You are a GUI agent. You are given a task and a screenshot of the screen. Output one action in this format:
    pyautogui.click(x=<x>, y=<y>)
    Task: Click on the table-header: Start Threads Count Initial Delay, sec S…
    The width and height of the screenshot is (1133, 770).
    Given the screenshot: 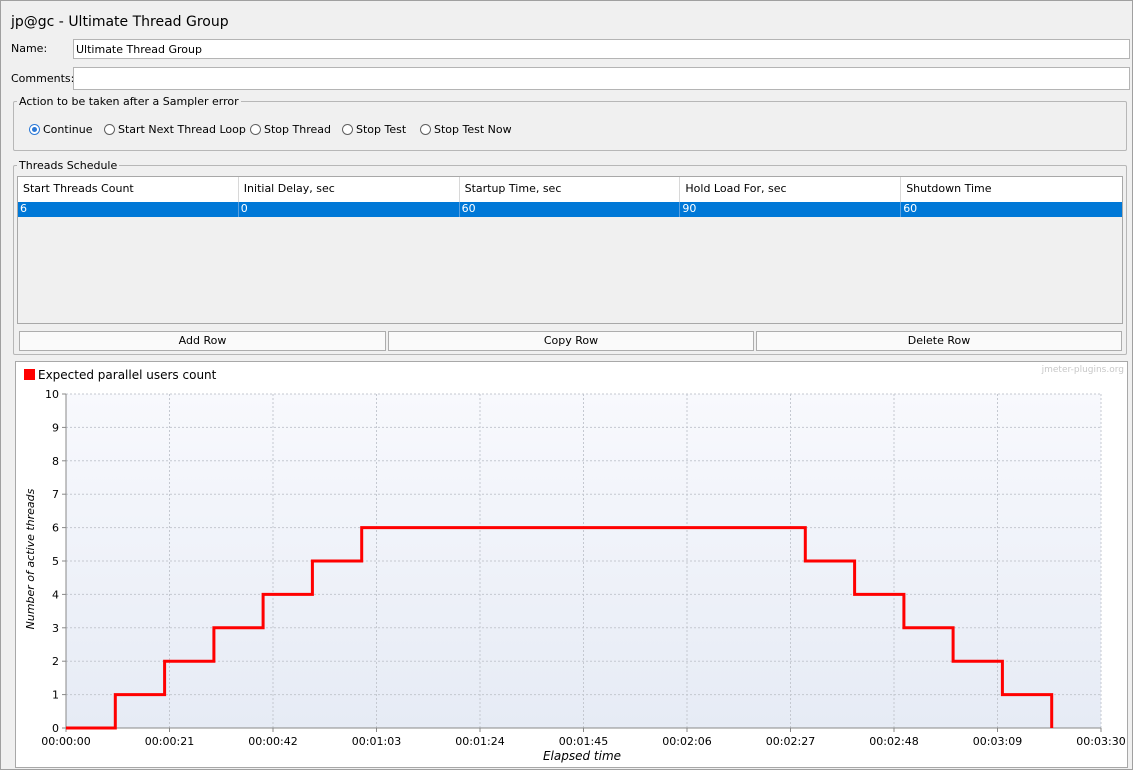 What is the action you would take?
    pyautogui.click(x=570, y=190)
    